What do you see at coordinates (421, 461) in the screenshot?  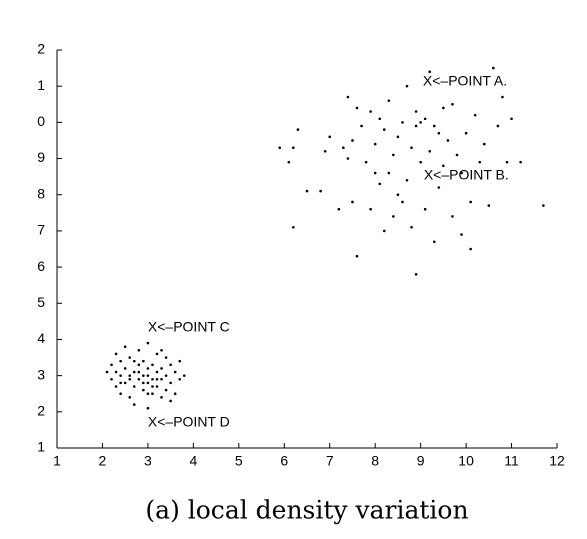 I see `x-tick-label: 9` at bounding box center [421, 461].